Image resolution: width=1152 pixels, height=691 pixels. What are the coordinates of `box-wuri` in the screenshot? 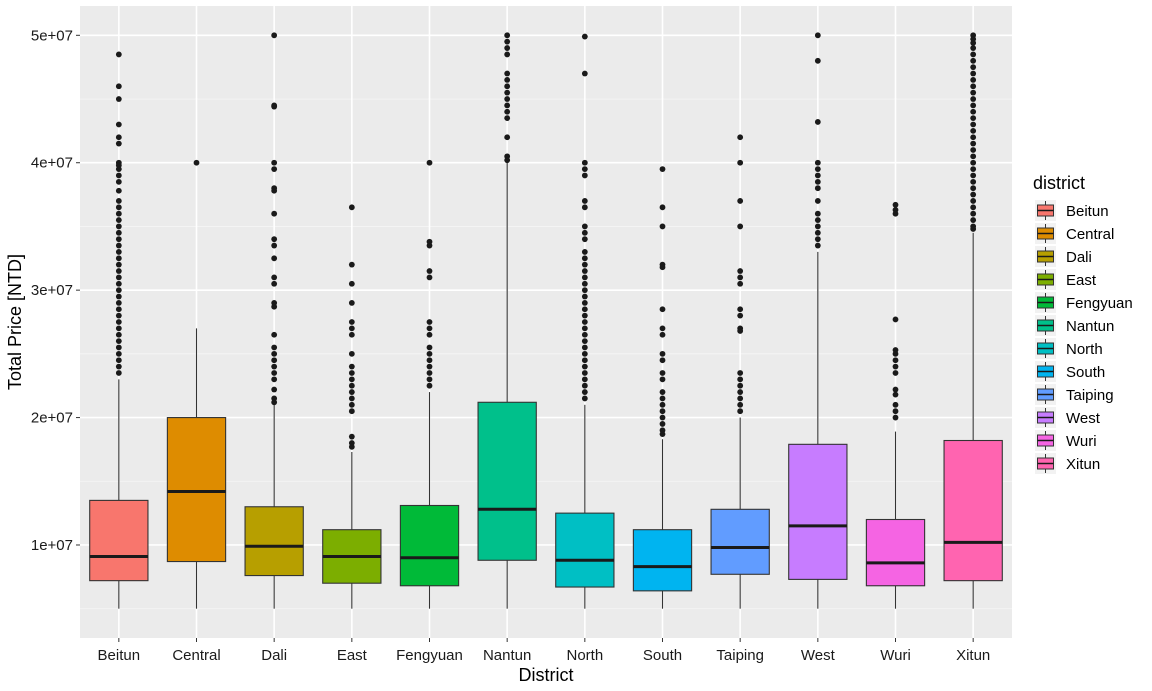 It's located at (895, 405).